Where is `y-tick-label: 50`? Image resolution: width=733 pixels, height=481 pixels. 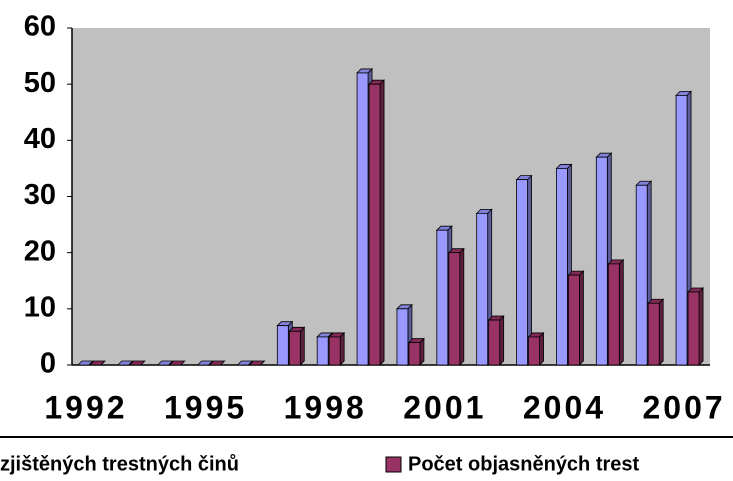 y-tick-label: 50 is located at coordinates (40, 83).